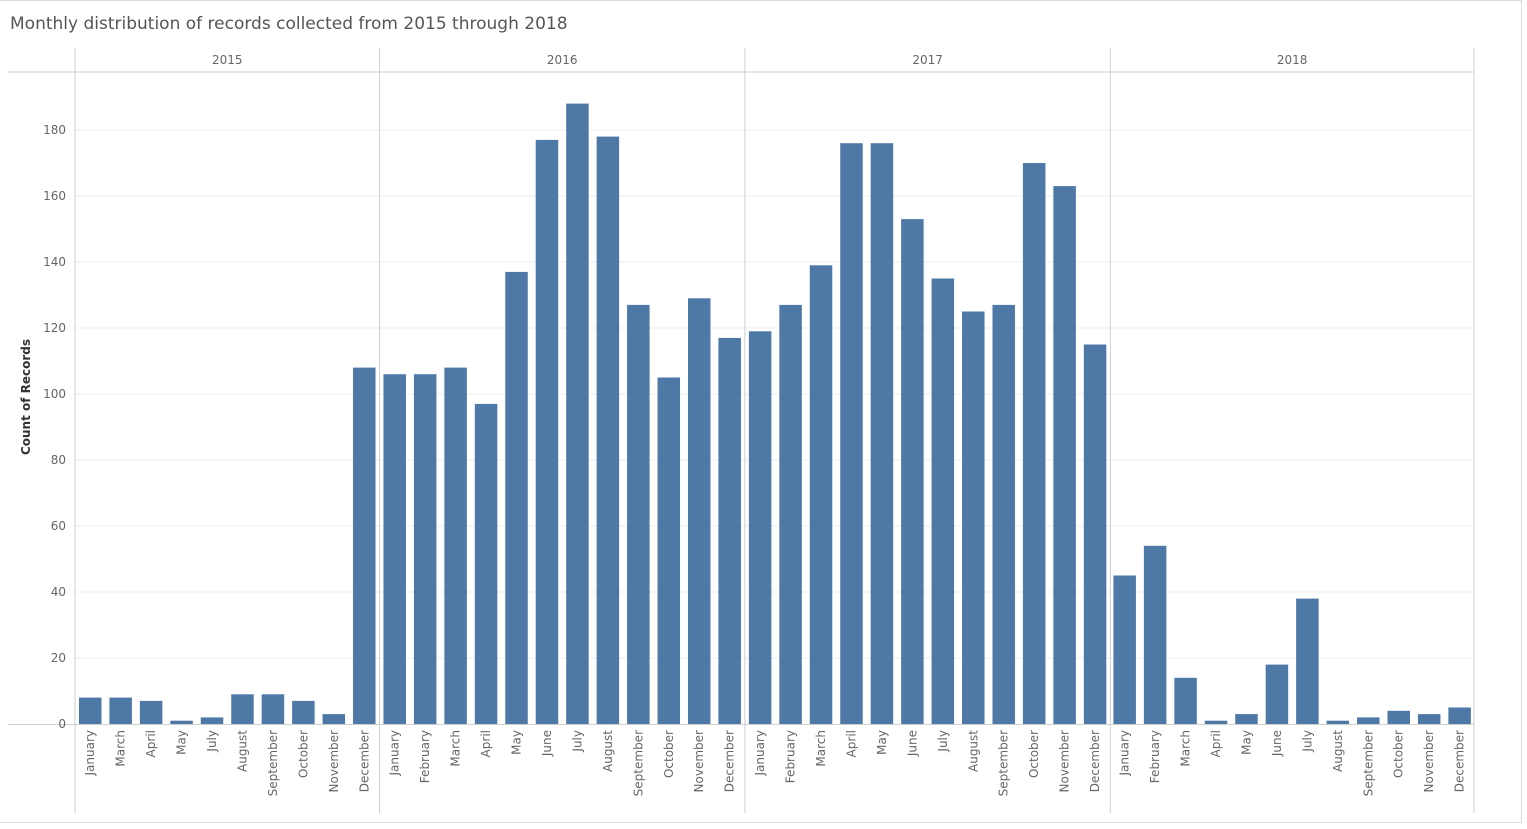 This screenshot has height=829, width=1527. I want to click on y-tick-label: 120, so click(54, 328).